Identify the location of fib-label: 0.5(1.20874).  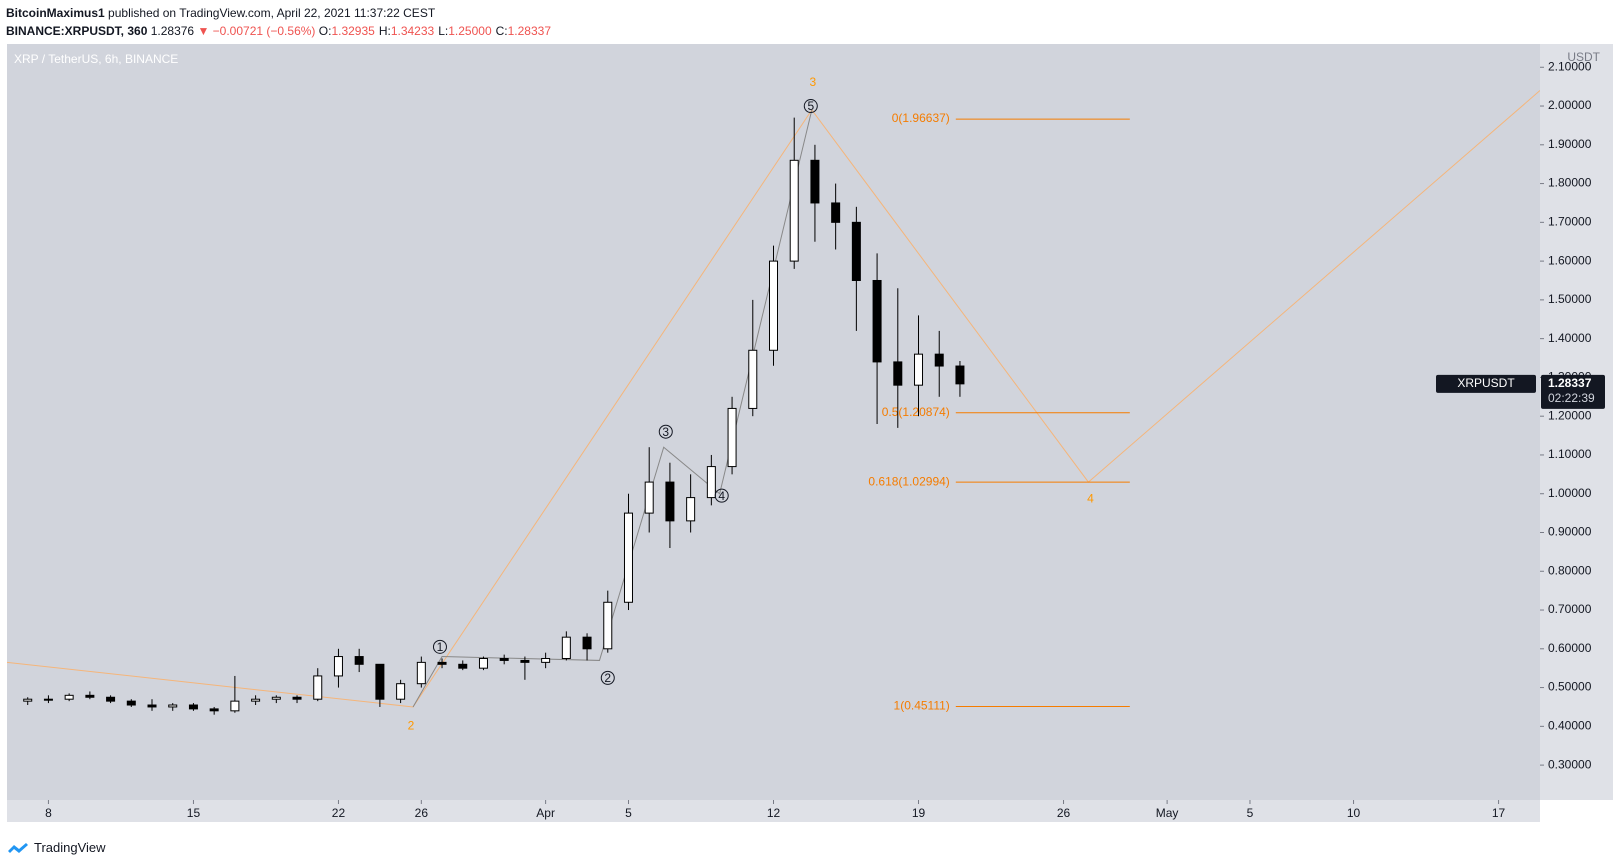
(916, 412).